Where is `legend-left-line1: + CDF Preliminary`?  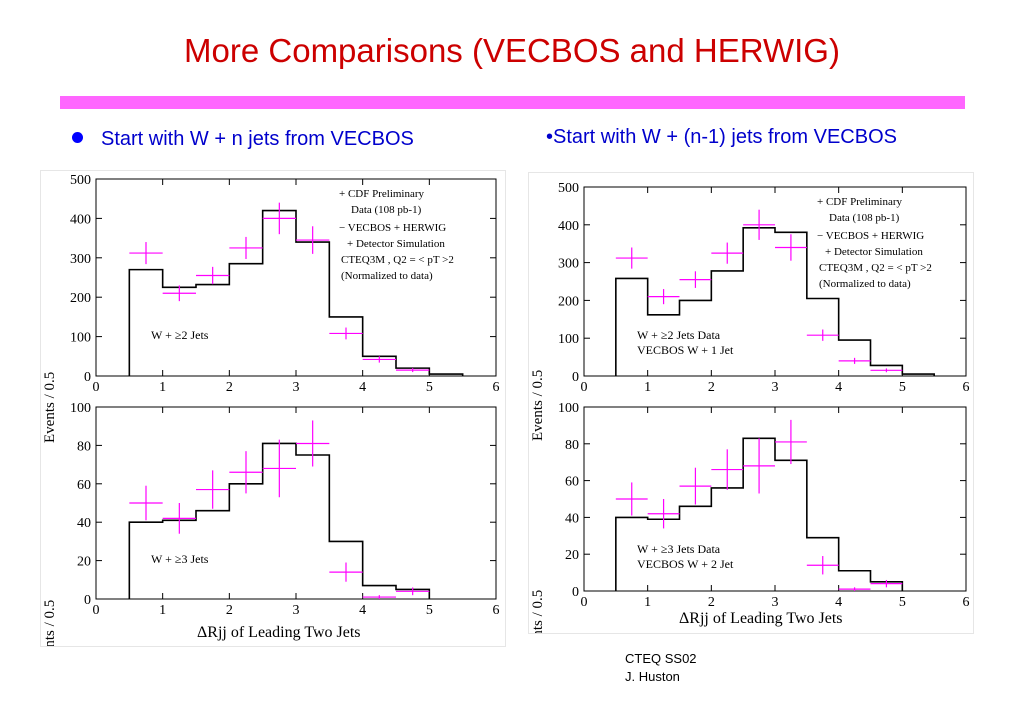 legend-left-line1: + CDF Preliminary is located at coordinates (382, 194).